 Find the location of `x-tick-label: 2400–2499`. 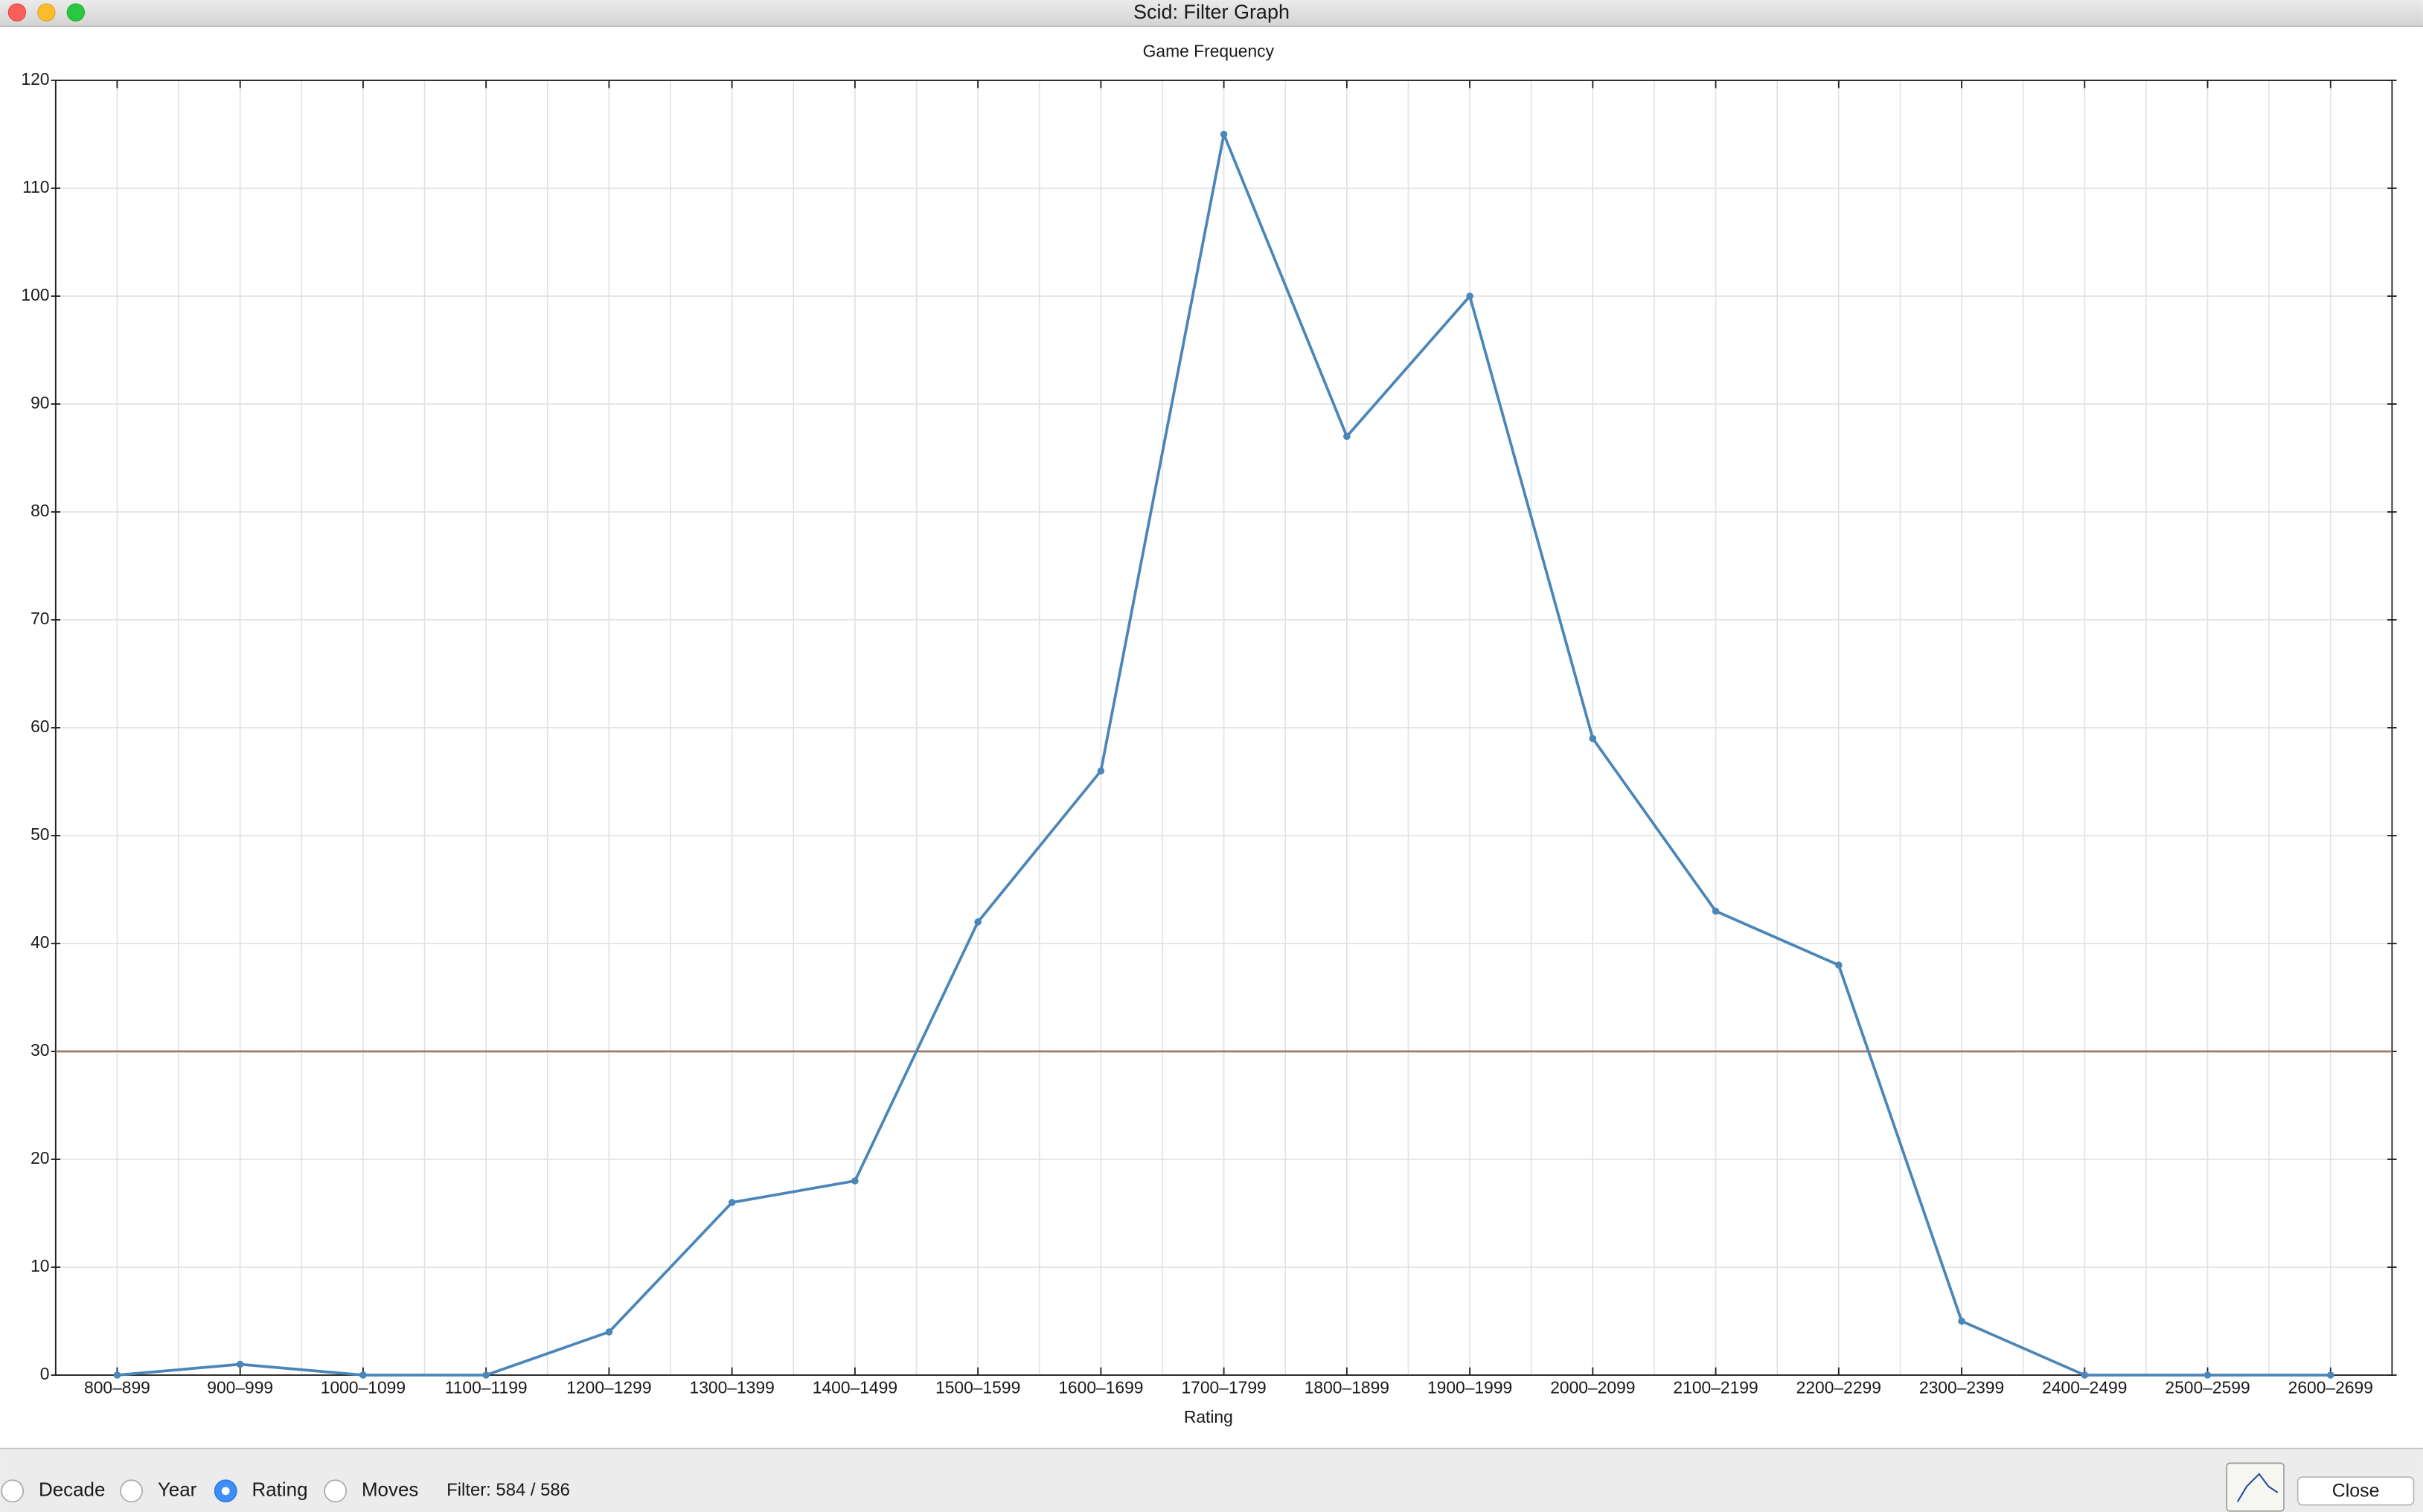

x-tick-label: 2400–2499 is located at coordinates (2084, 1387).